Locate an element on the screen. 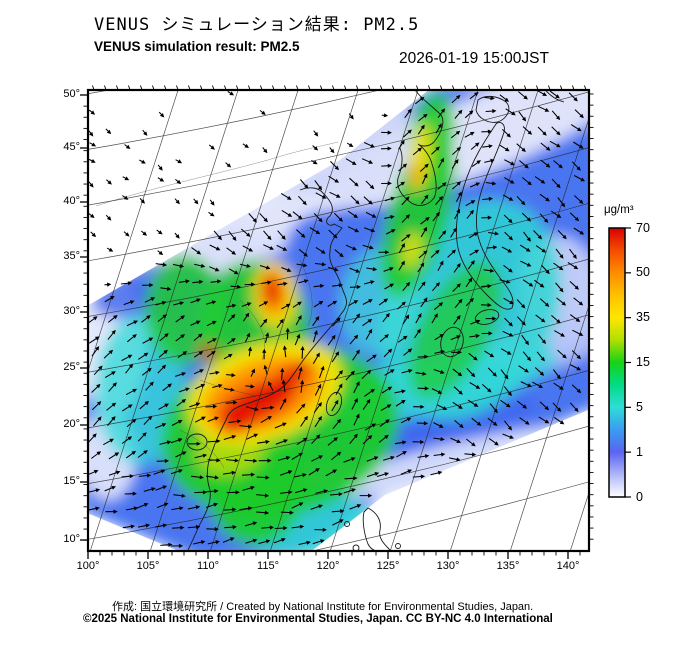 Image resolution: width=700 pixels, height=649 pixels. simulation-timestamp: 2026-01-19 15:00JST is located at coordinates (474, 58).